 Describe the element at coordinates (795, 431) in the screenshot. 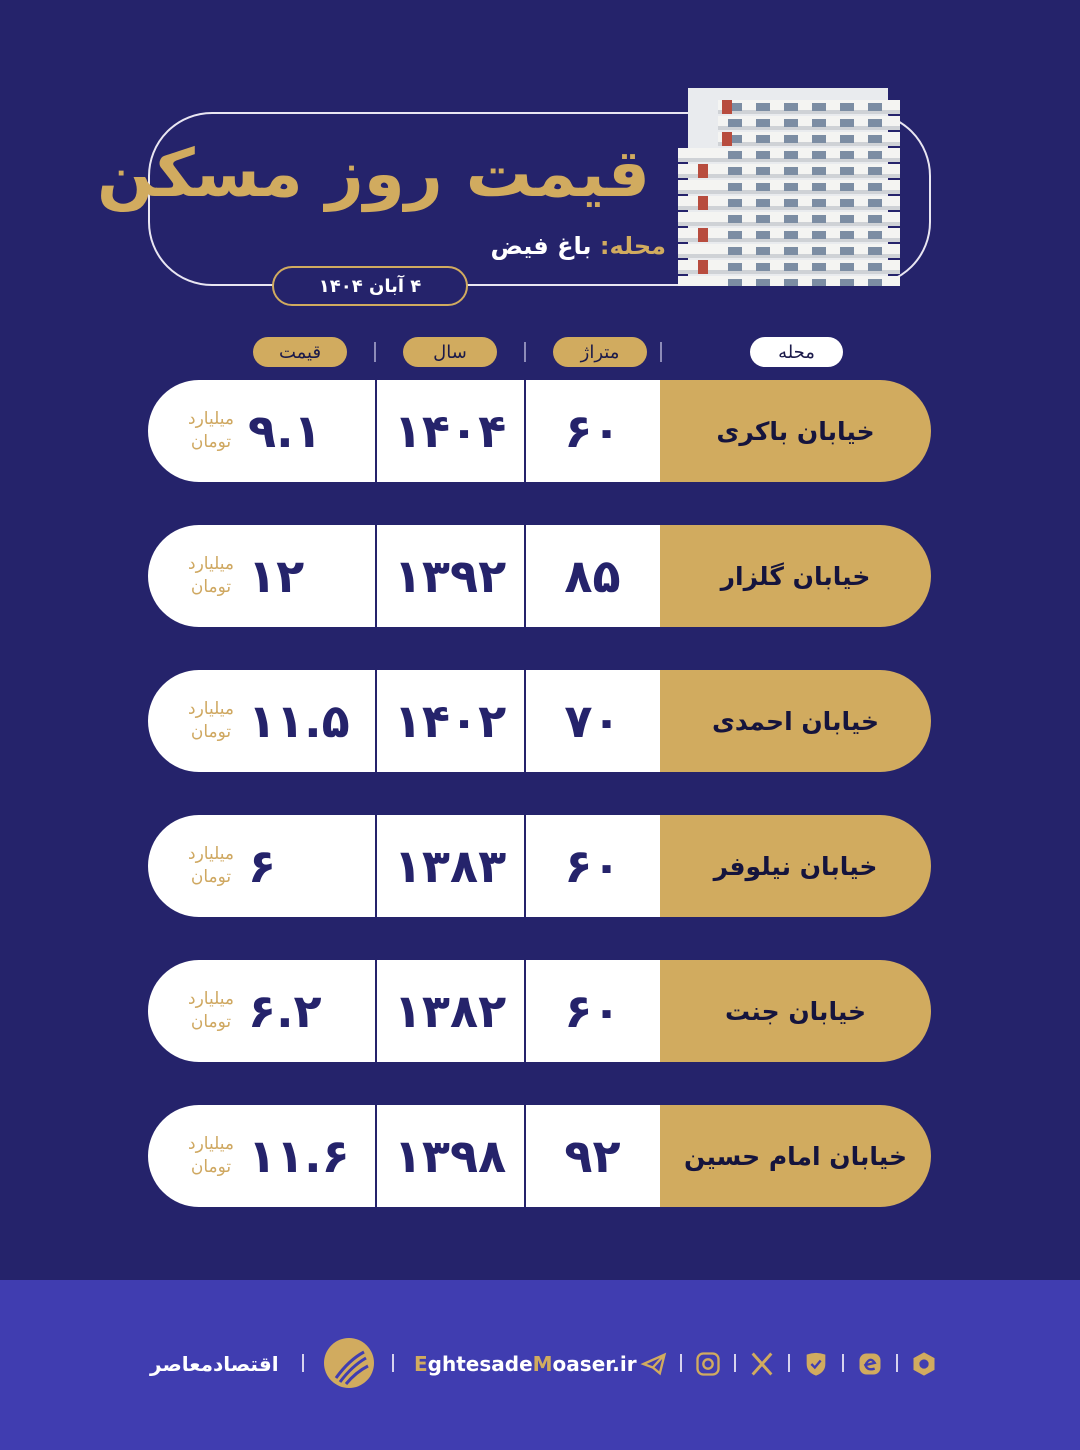

I see `neighborhood-cell: خیابان باکری` at that location.